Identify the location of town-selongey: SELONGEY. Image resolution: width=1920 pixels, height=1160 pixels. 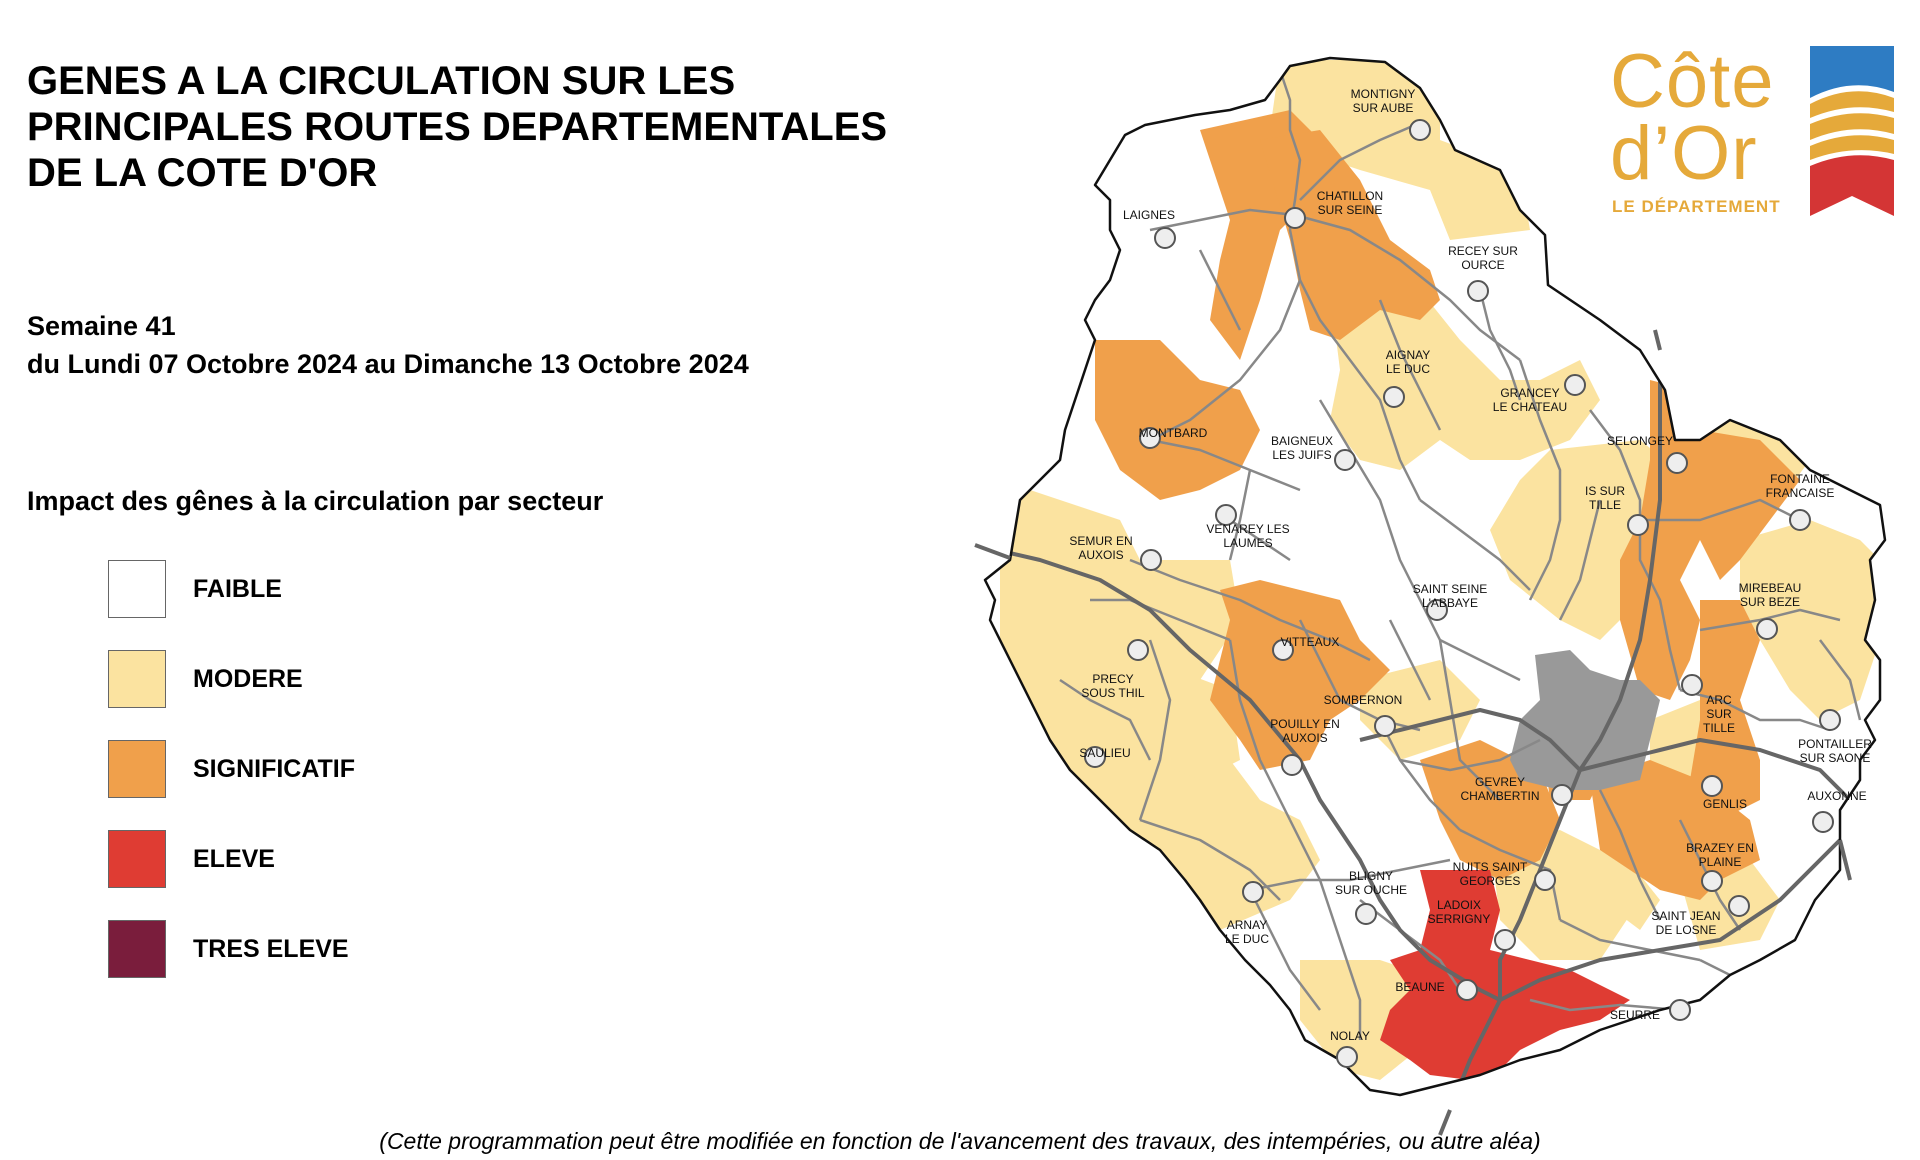
(1647, 454).